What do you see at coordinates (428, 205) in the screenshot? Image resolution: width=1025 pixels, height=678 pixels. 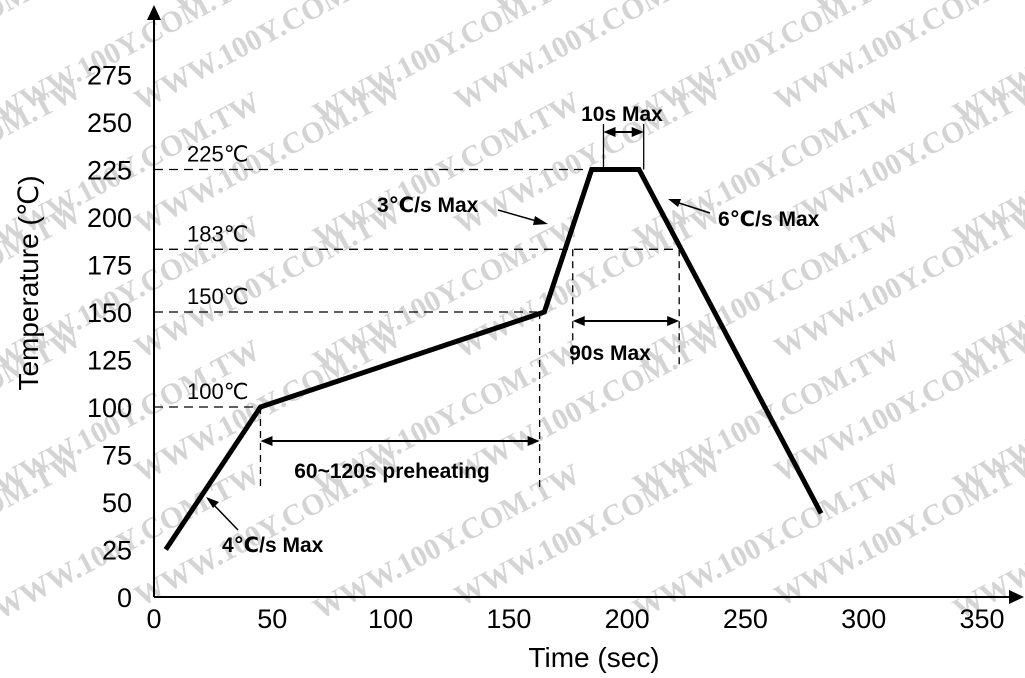 I see `rate-label: 3℃/s Max` at bounding box center [428, 205].